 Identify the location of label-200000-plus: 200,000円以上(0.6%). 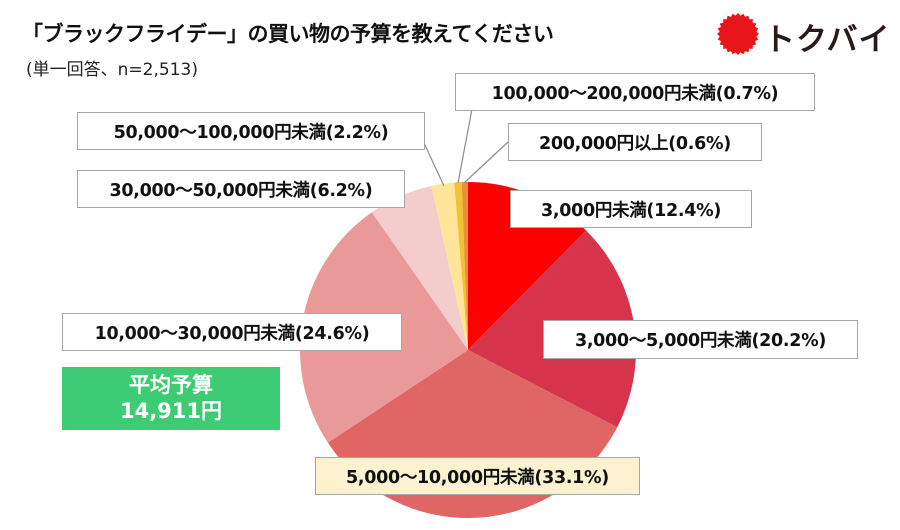
(635, 142).